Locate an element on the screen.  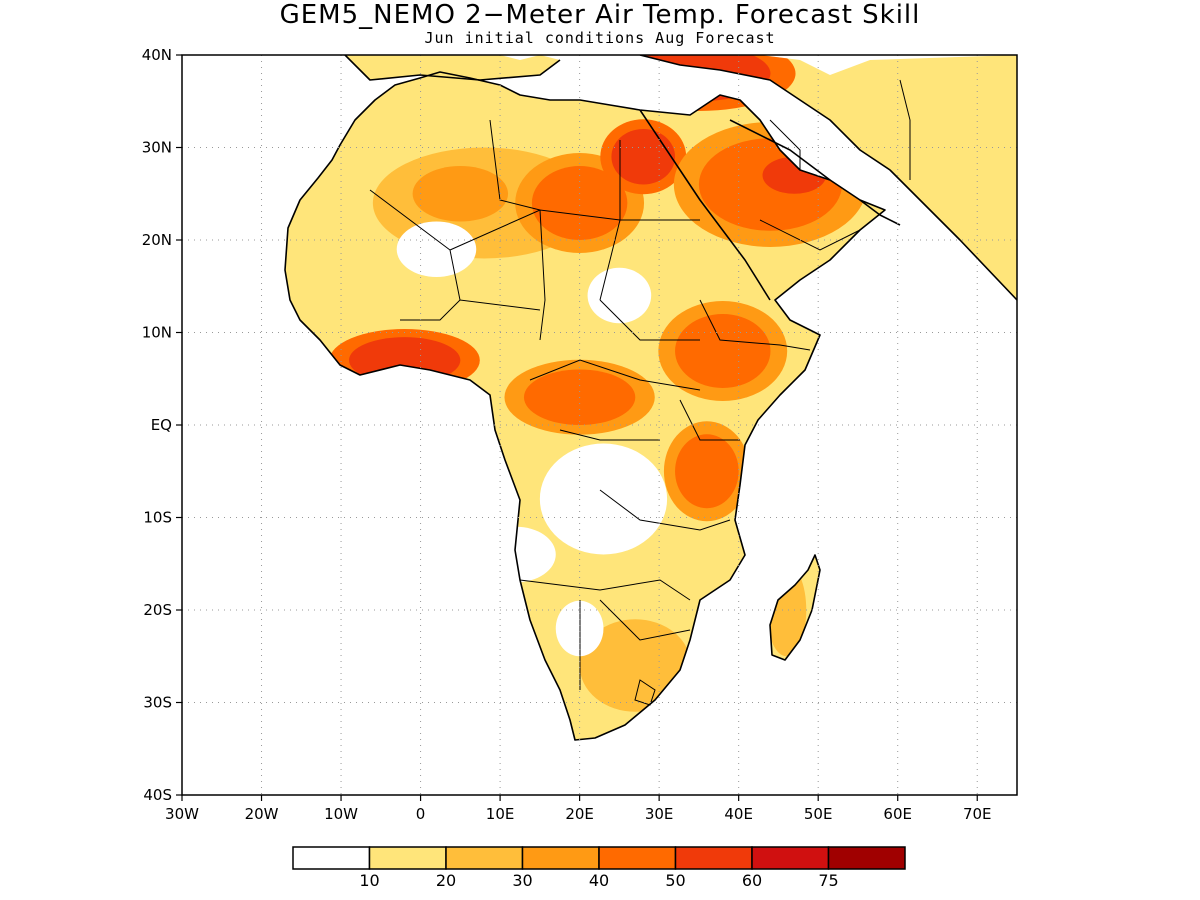
x-tick-label: 0 is located at coordinates (421, 814).